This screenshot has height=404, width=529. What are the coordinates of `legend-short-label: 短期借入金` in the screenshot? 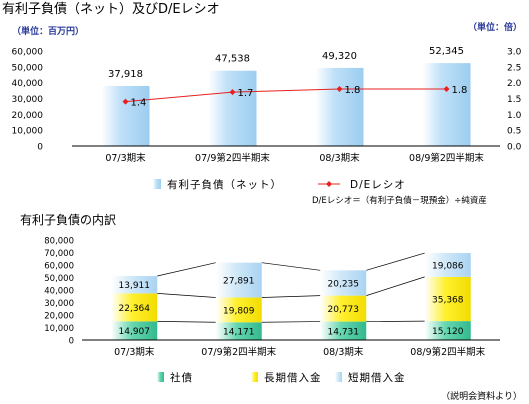 It's located at (377, 377).